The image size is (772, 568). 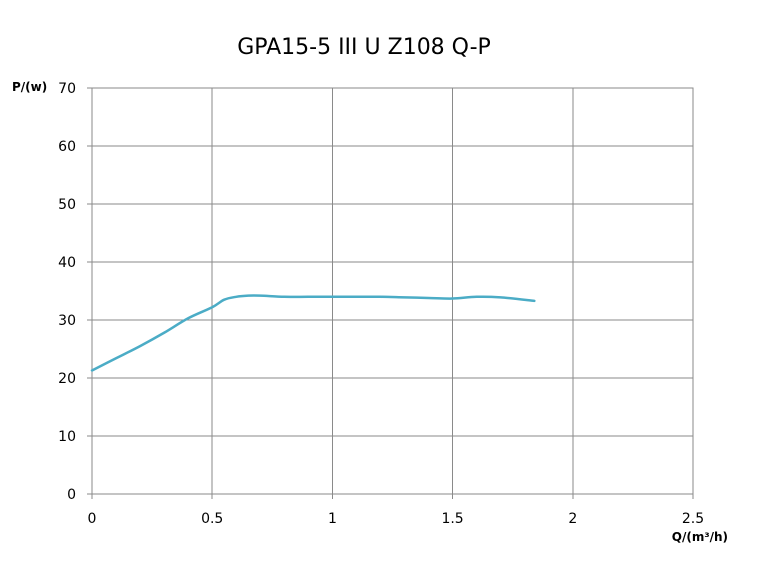 What do you see at coordinates (67, 379) in the screenshot?
I see `y-tick-label: 20` at bounding box center [67, 379].